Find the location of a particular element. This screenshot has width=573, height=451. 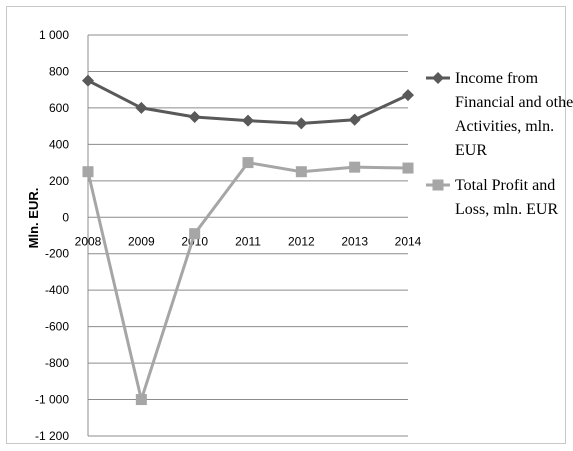

x-tick-label: 2012 is located at coordinates (301, 241).